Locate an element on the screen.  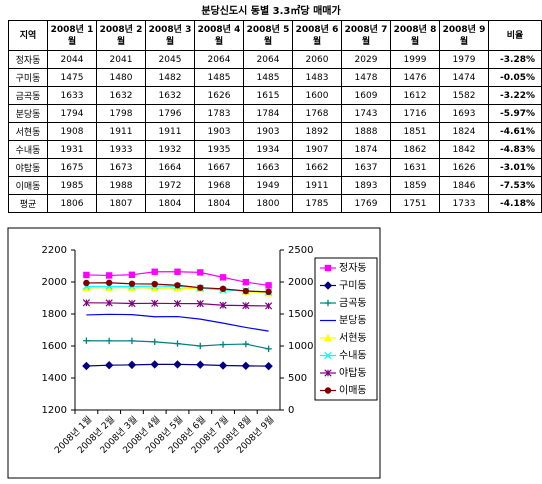
y2-tick-label: 500 is located at coordinates (297, 378).